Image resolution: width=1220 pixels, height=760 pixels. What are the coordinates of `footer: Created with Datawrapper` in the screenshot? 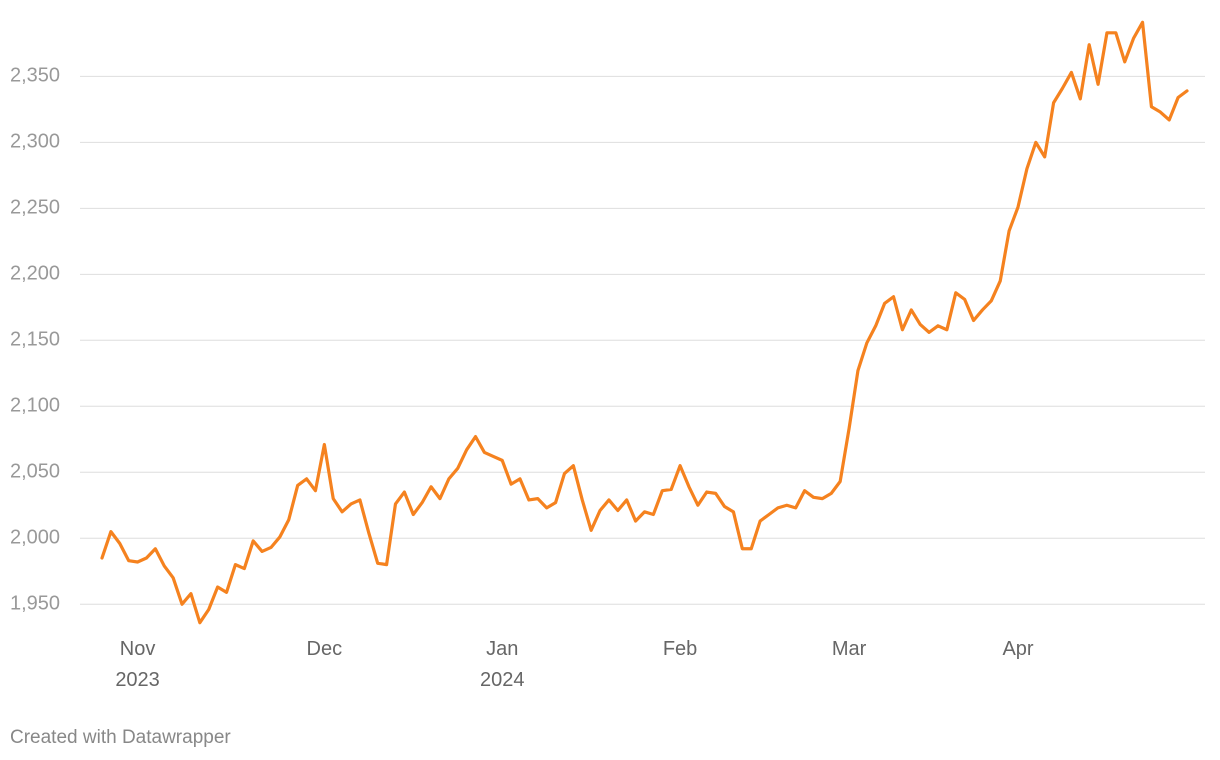 It's located at (120, 737).